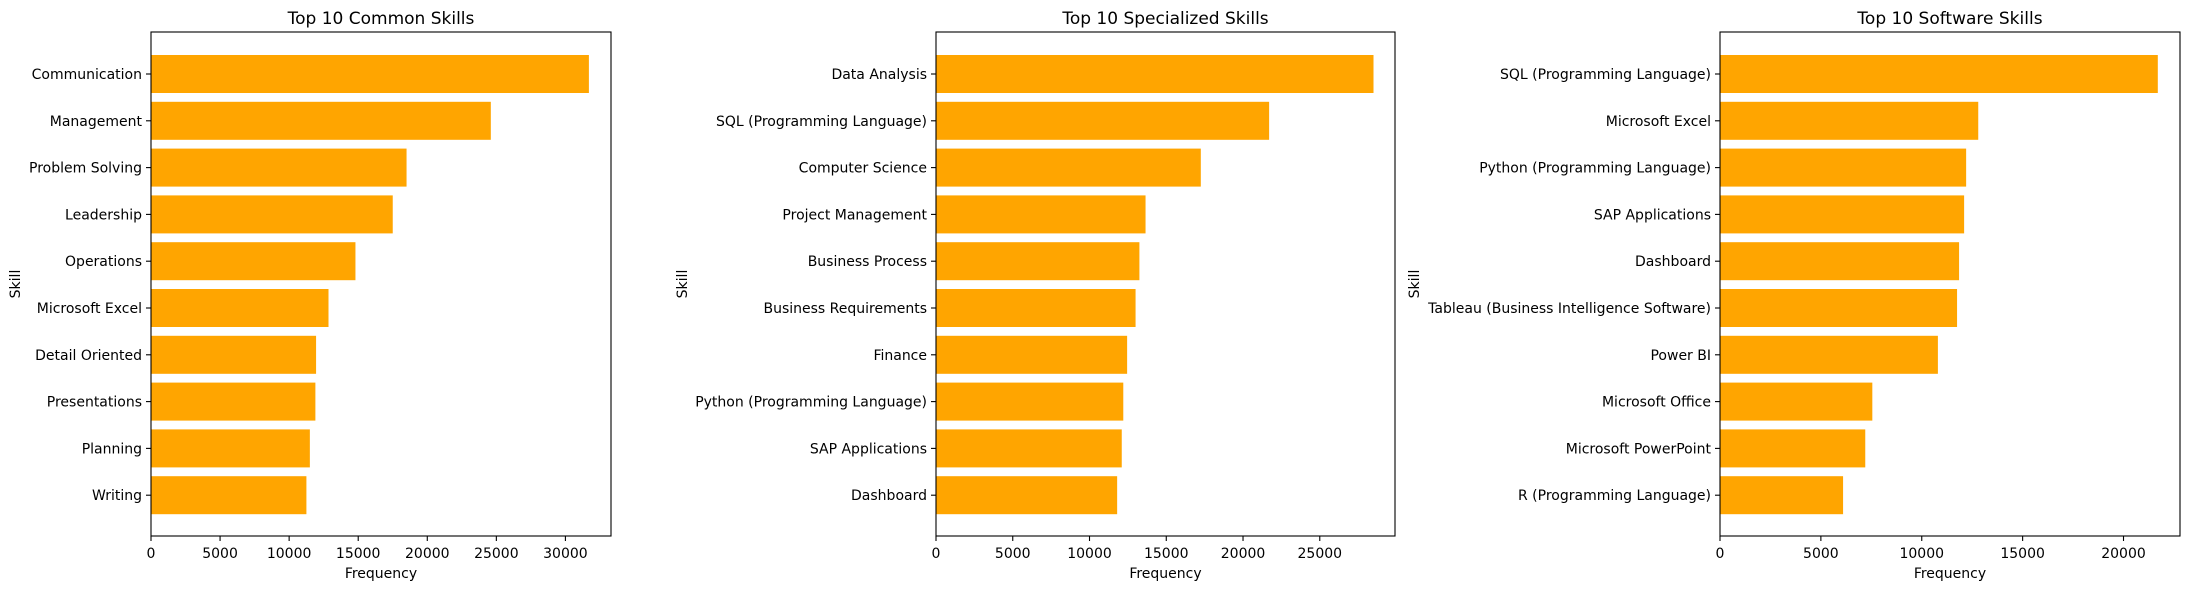  I want to click on y-tick-label: Computer Science, so click(863, 169).